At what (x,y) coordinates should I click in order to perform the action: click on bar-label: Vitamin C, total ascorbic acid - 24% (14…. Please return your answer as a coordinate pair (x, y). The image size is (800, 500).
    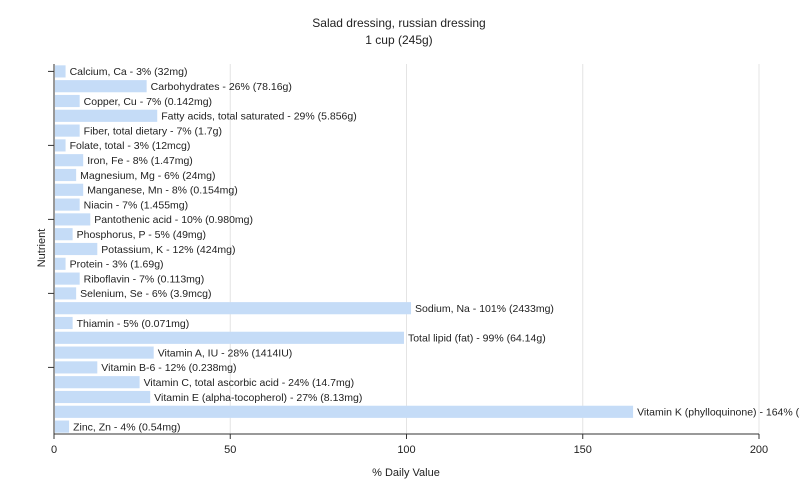
    Looking at the image, I should click on (249, 383).